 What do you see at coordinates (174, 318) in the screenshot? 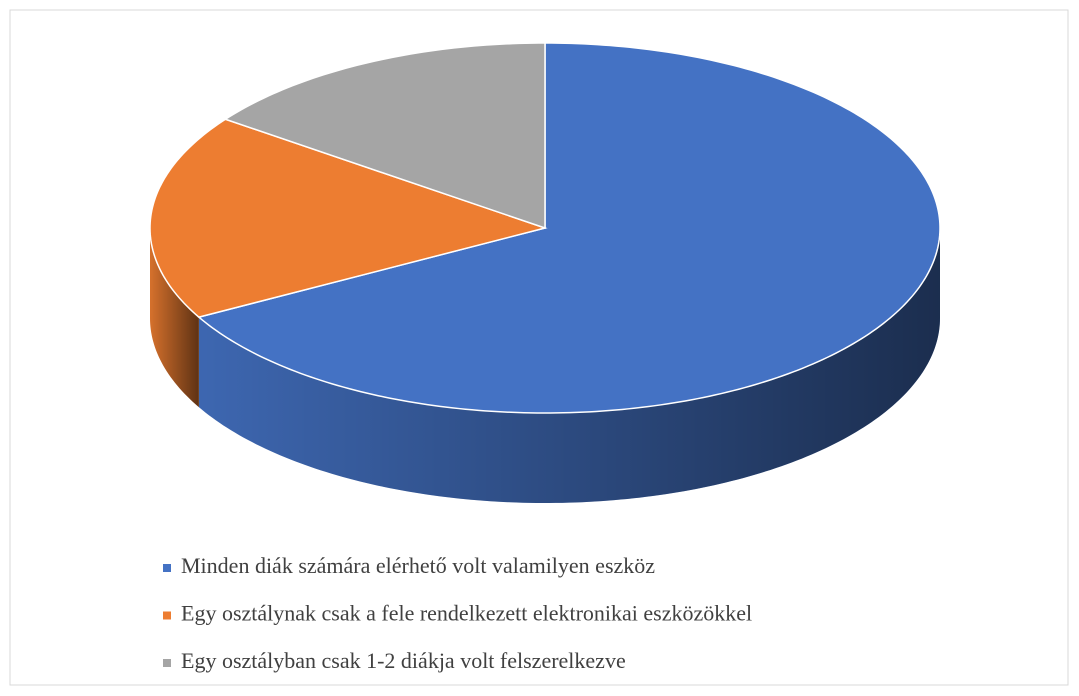
I see `slice-side-shade` at bounding box center [174, 318].